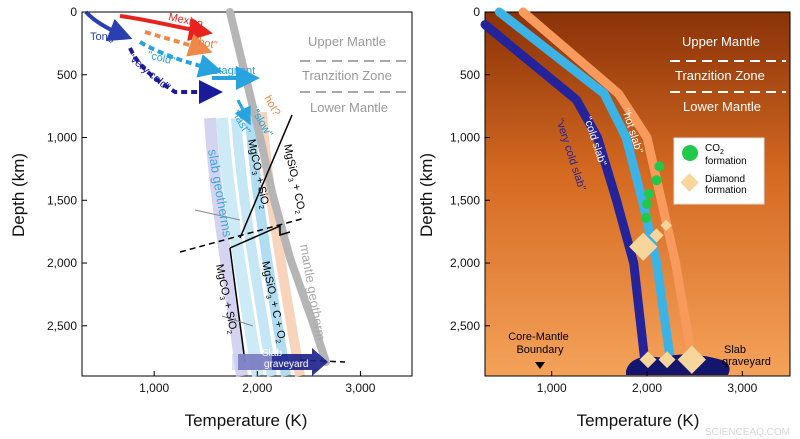  I want to click on legend-co2-formation-label: formation, so click(726, 161).